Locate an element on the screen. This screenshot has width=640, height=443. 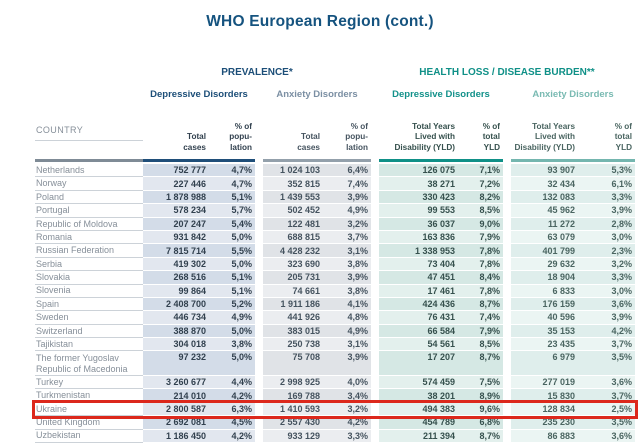
dep-total-yld-cell: 47 451 is located at coordinates (421, 278).